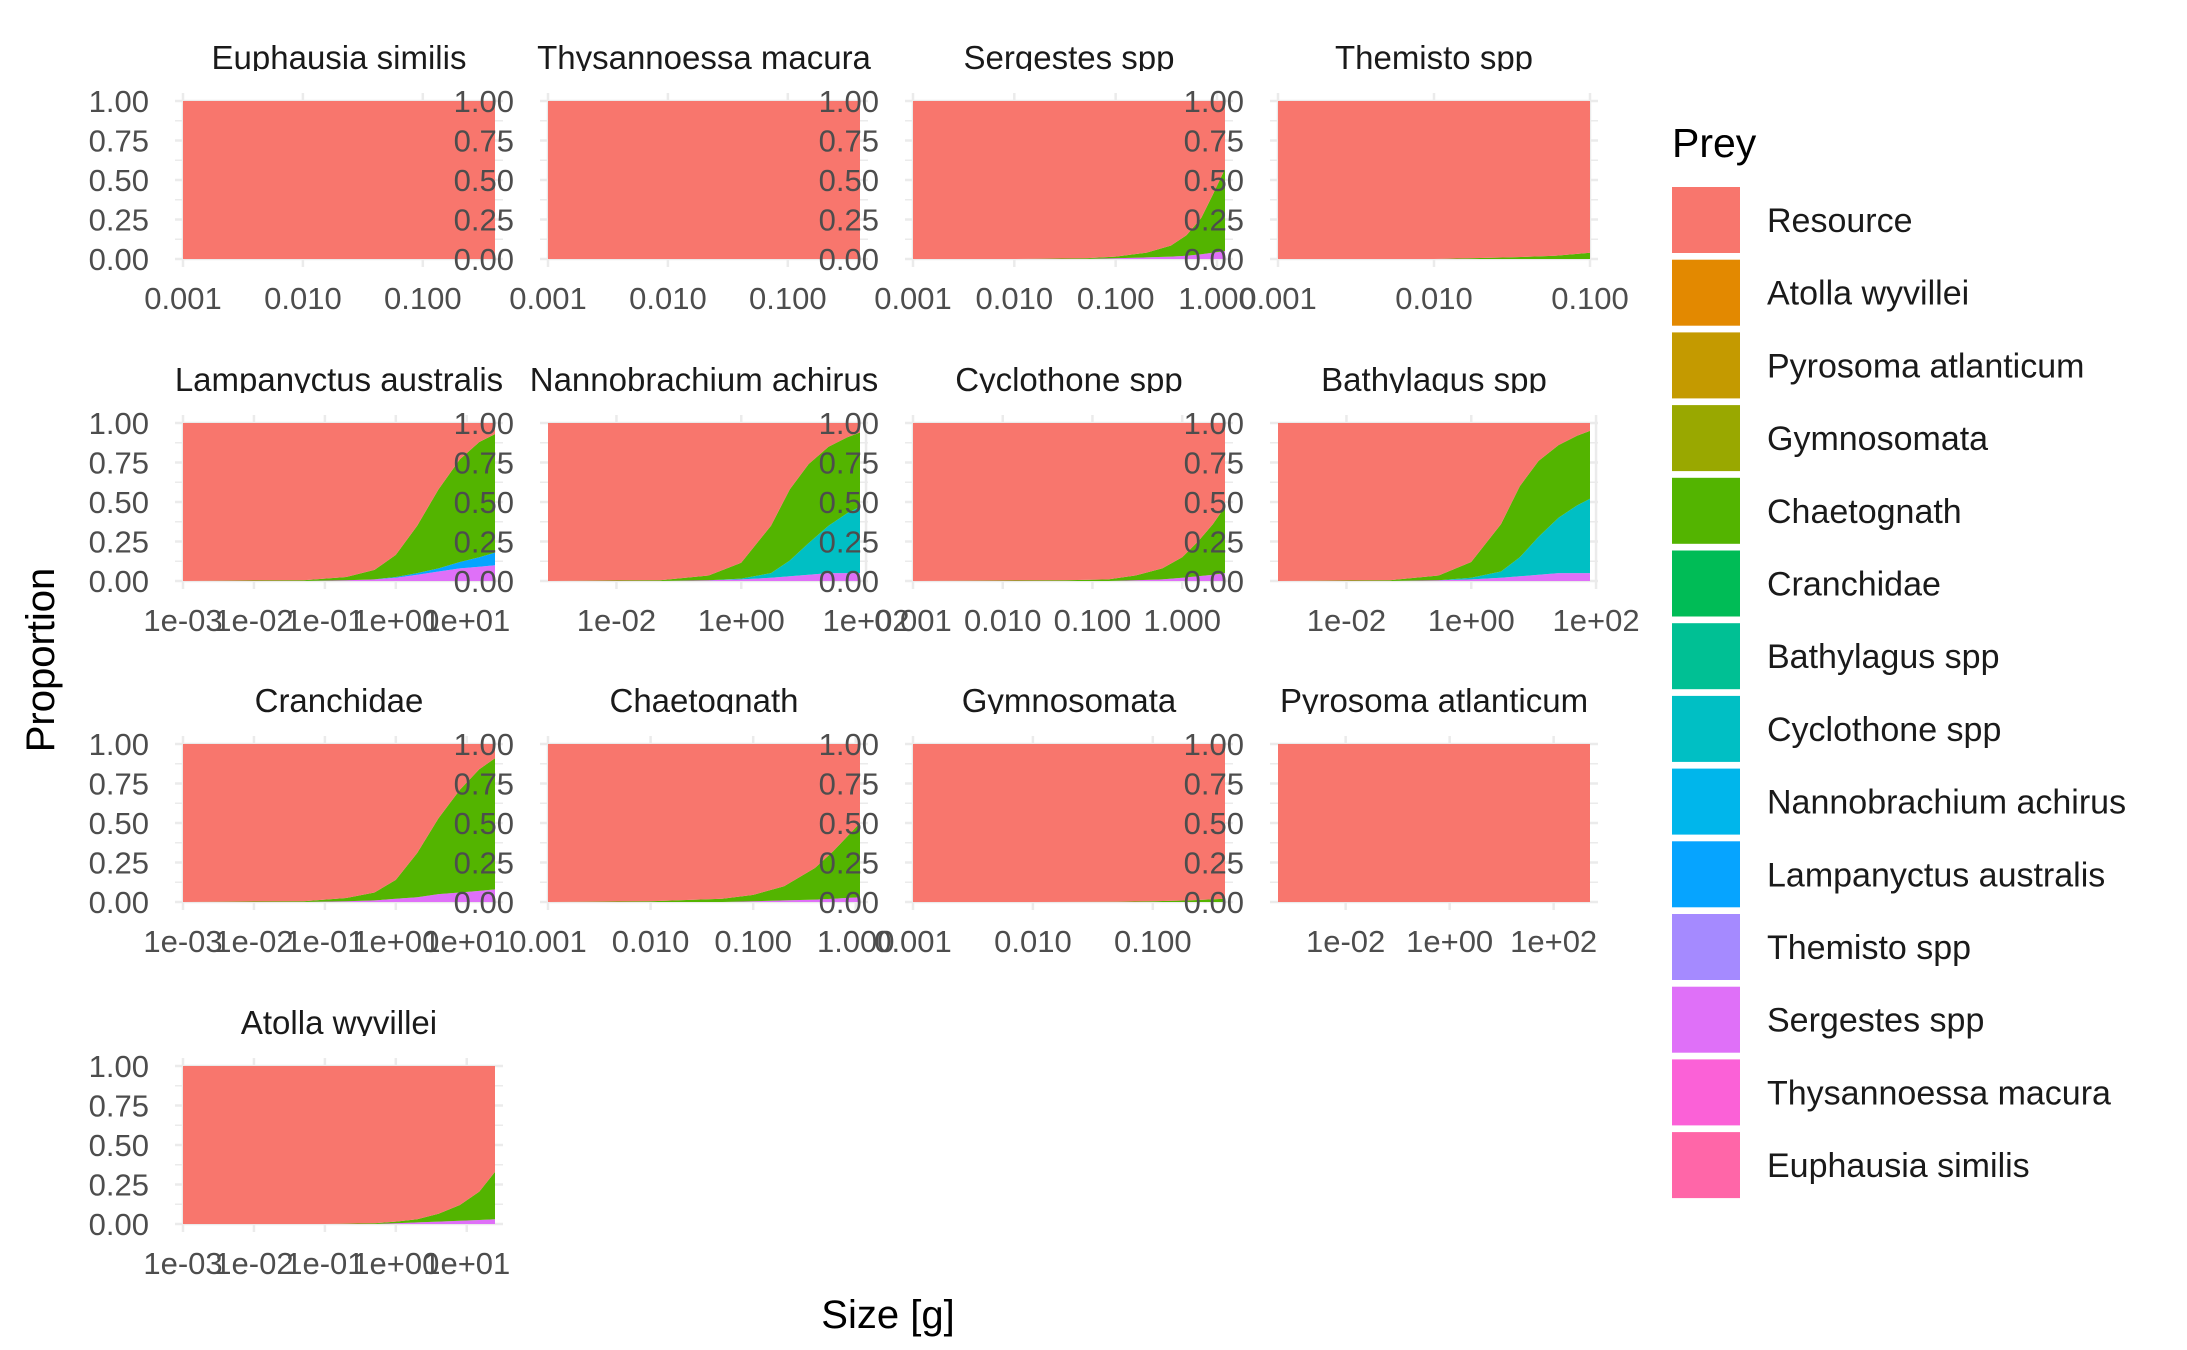 This screenshot has height=1350, width=2187. Describe the element at coordinates (1936, 875) in the screenshot. I see `legend-label: Lampanyctus australis` at that location.